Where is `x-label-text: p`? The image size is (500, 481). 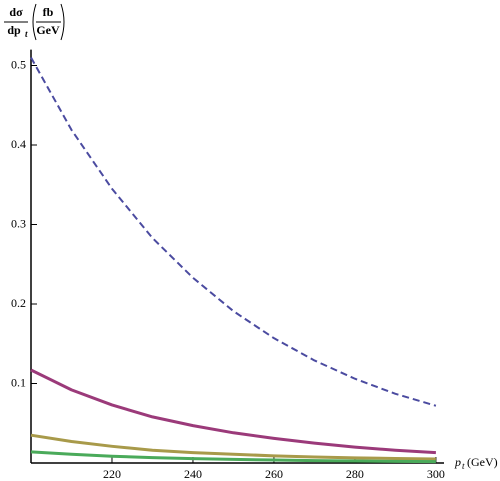 x-label-text: p is located at coordinates (457, 462).